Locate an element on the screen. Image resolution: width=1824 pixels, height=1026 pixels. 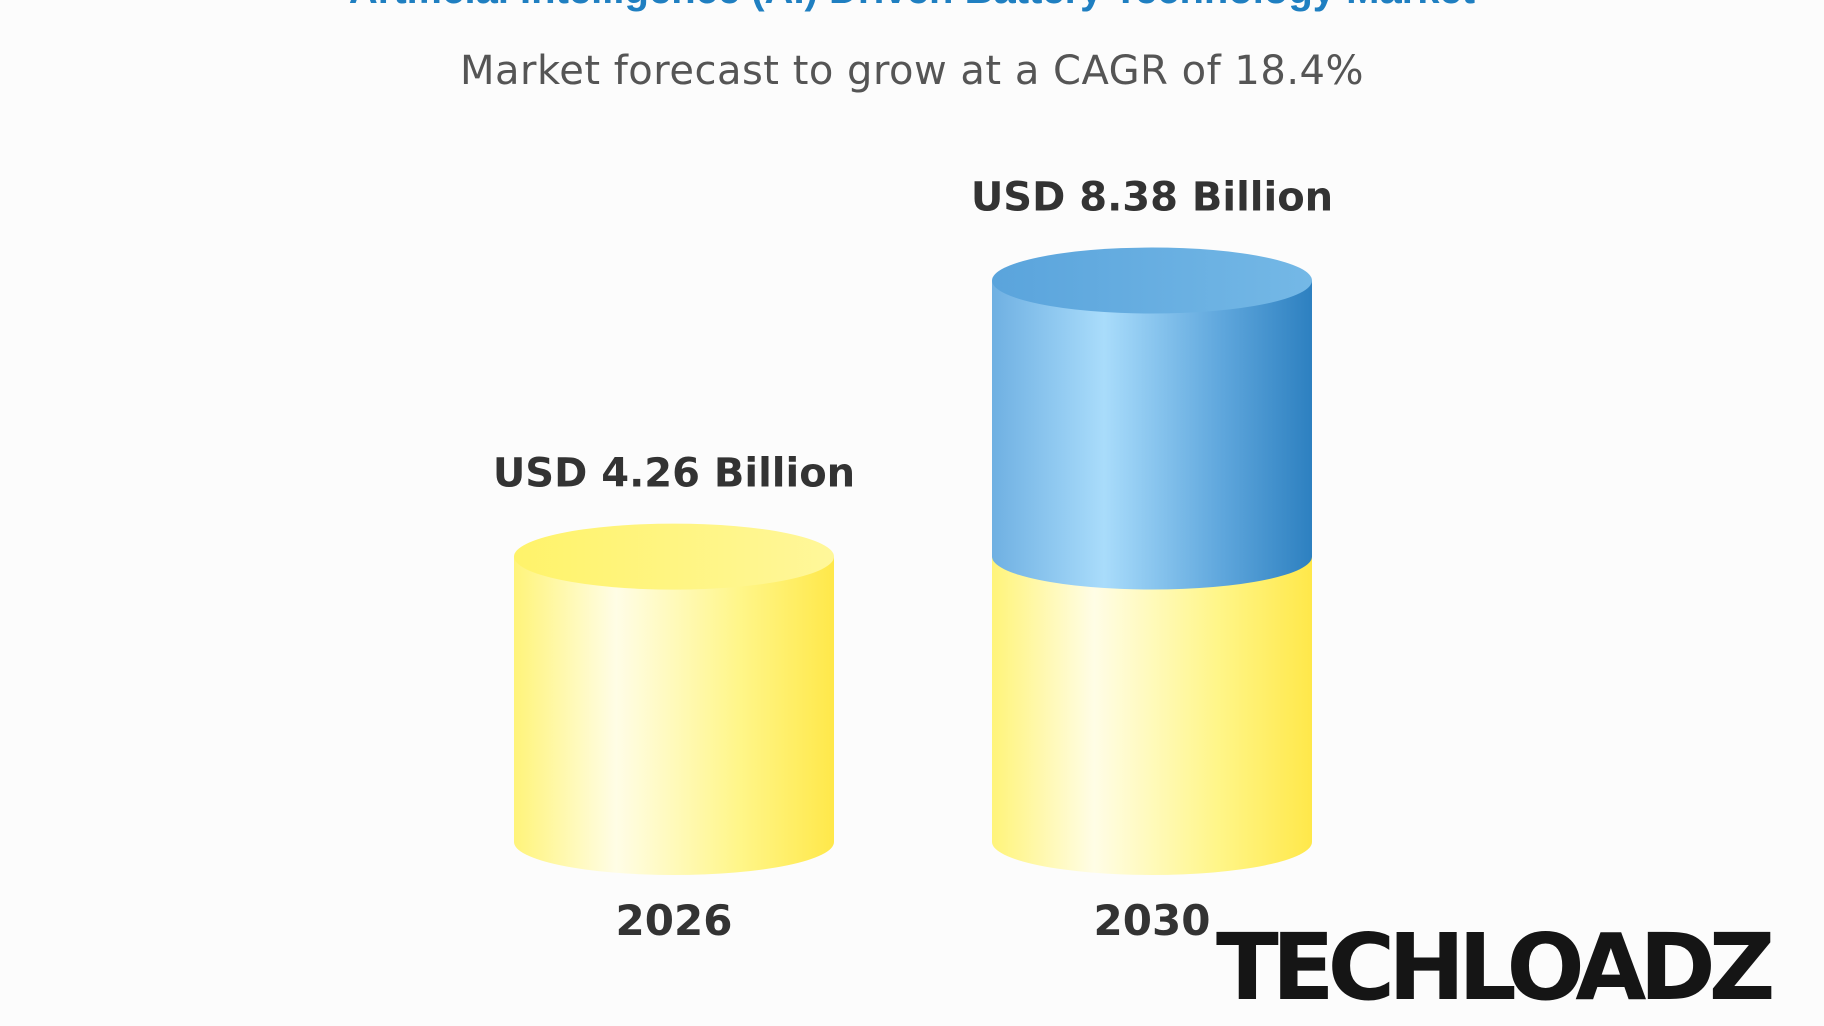
data-label-2026: USD 4.26 Billion is located at coordinates (674, 474).